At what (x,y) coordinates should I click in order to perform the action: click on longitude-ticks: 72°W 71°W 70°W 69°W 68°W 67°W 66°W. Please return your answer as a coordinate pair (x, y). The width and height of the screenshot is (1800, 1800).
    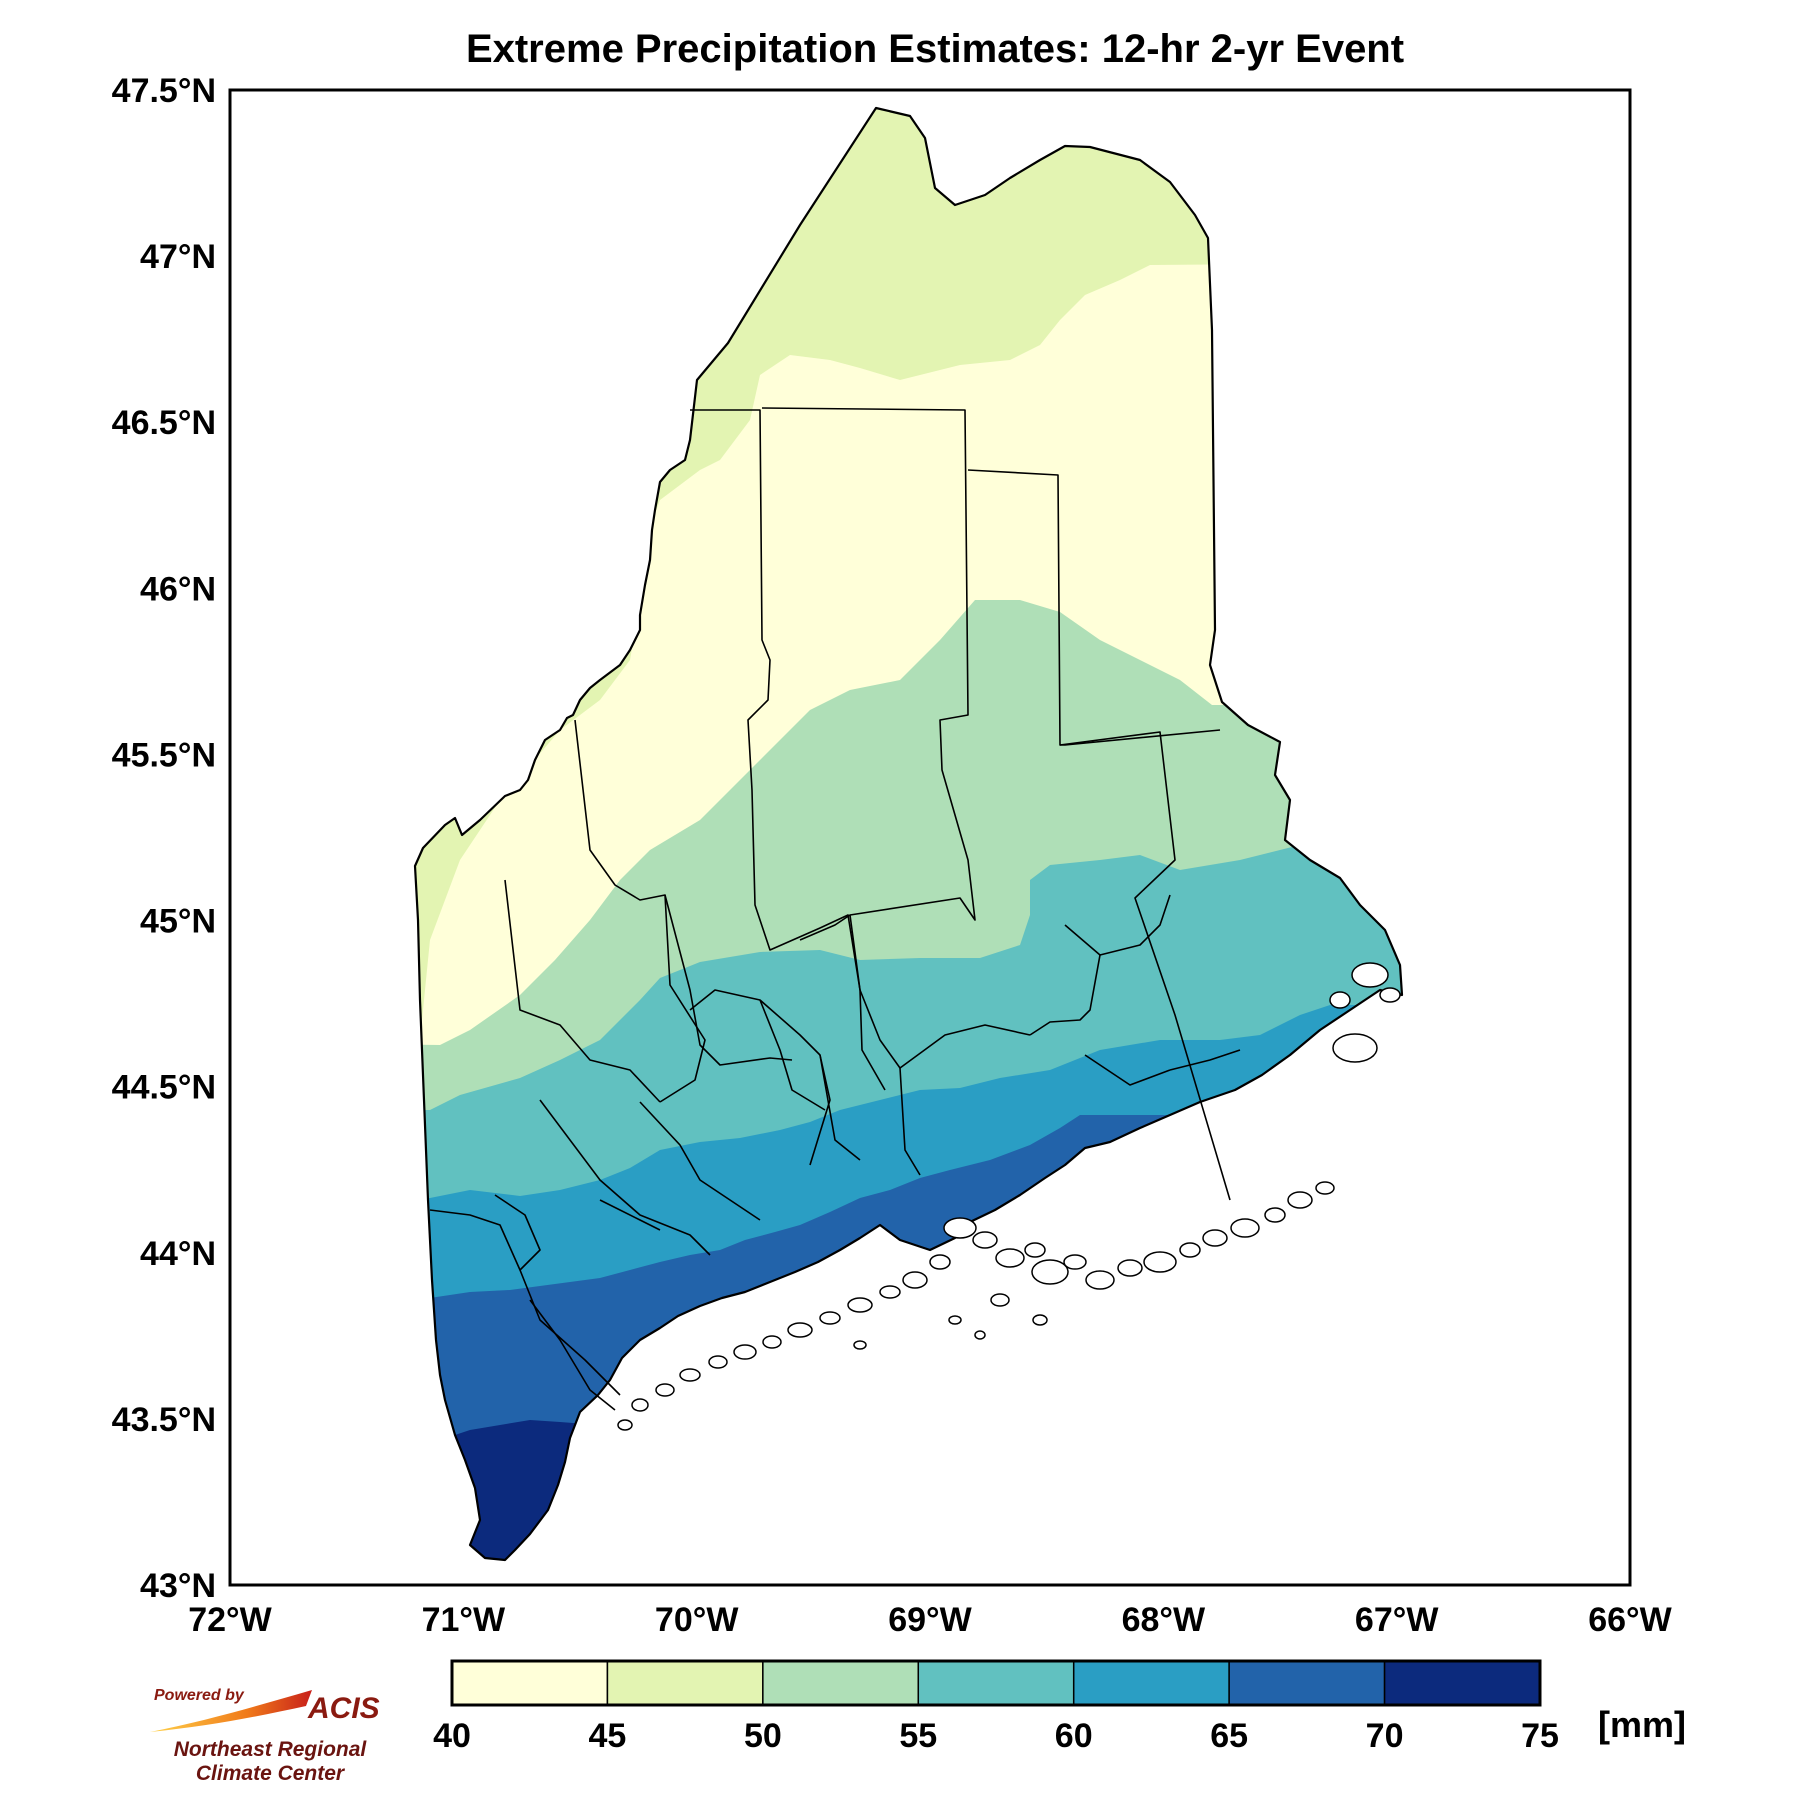
    Looking at the image, I should click on (930, 1620).